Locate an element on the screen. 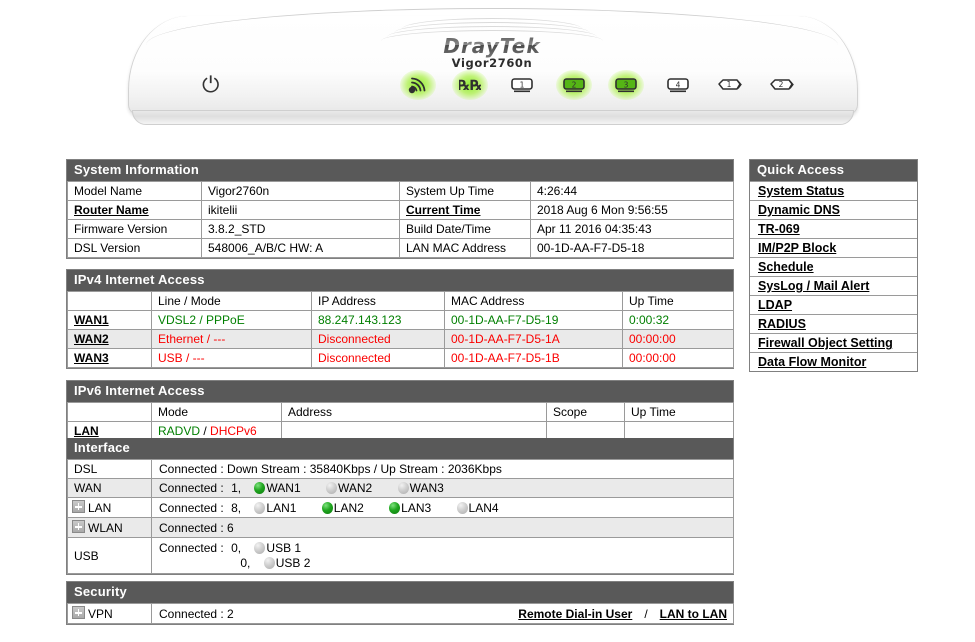 The height and width of the screenshot is (642, 975). ipv4-internet-access-title: IPv4 Internet Access is located at coordinates (400, 280).